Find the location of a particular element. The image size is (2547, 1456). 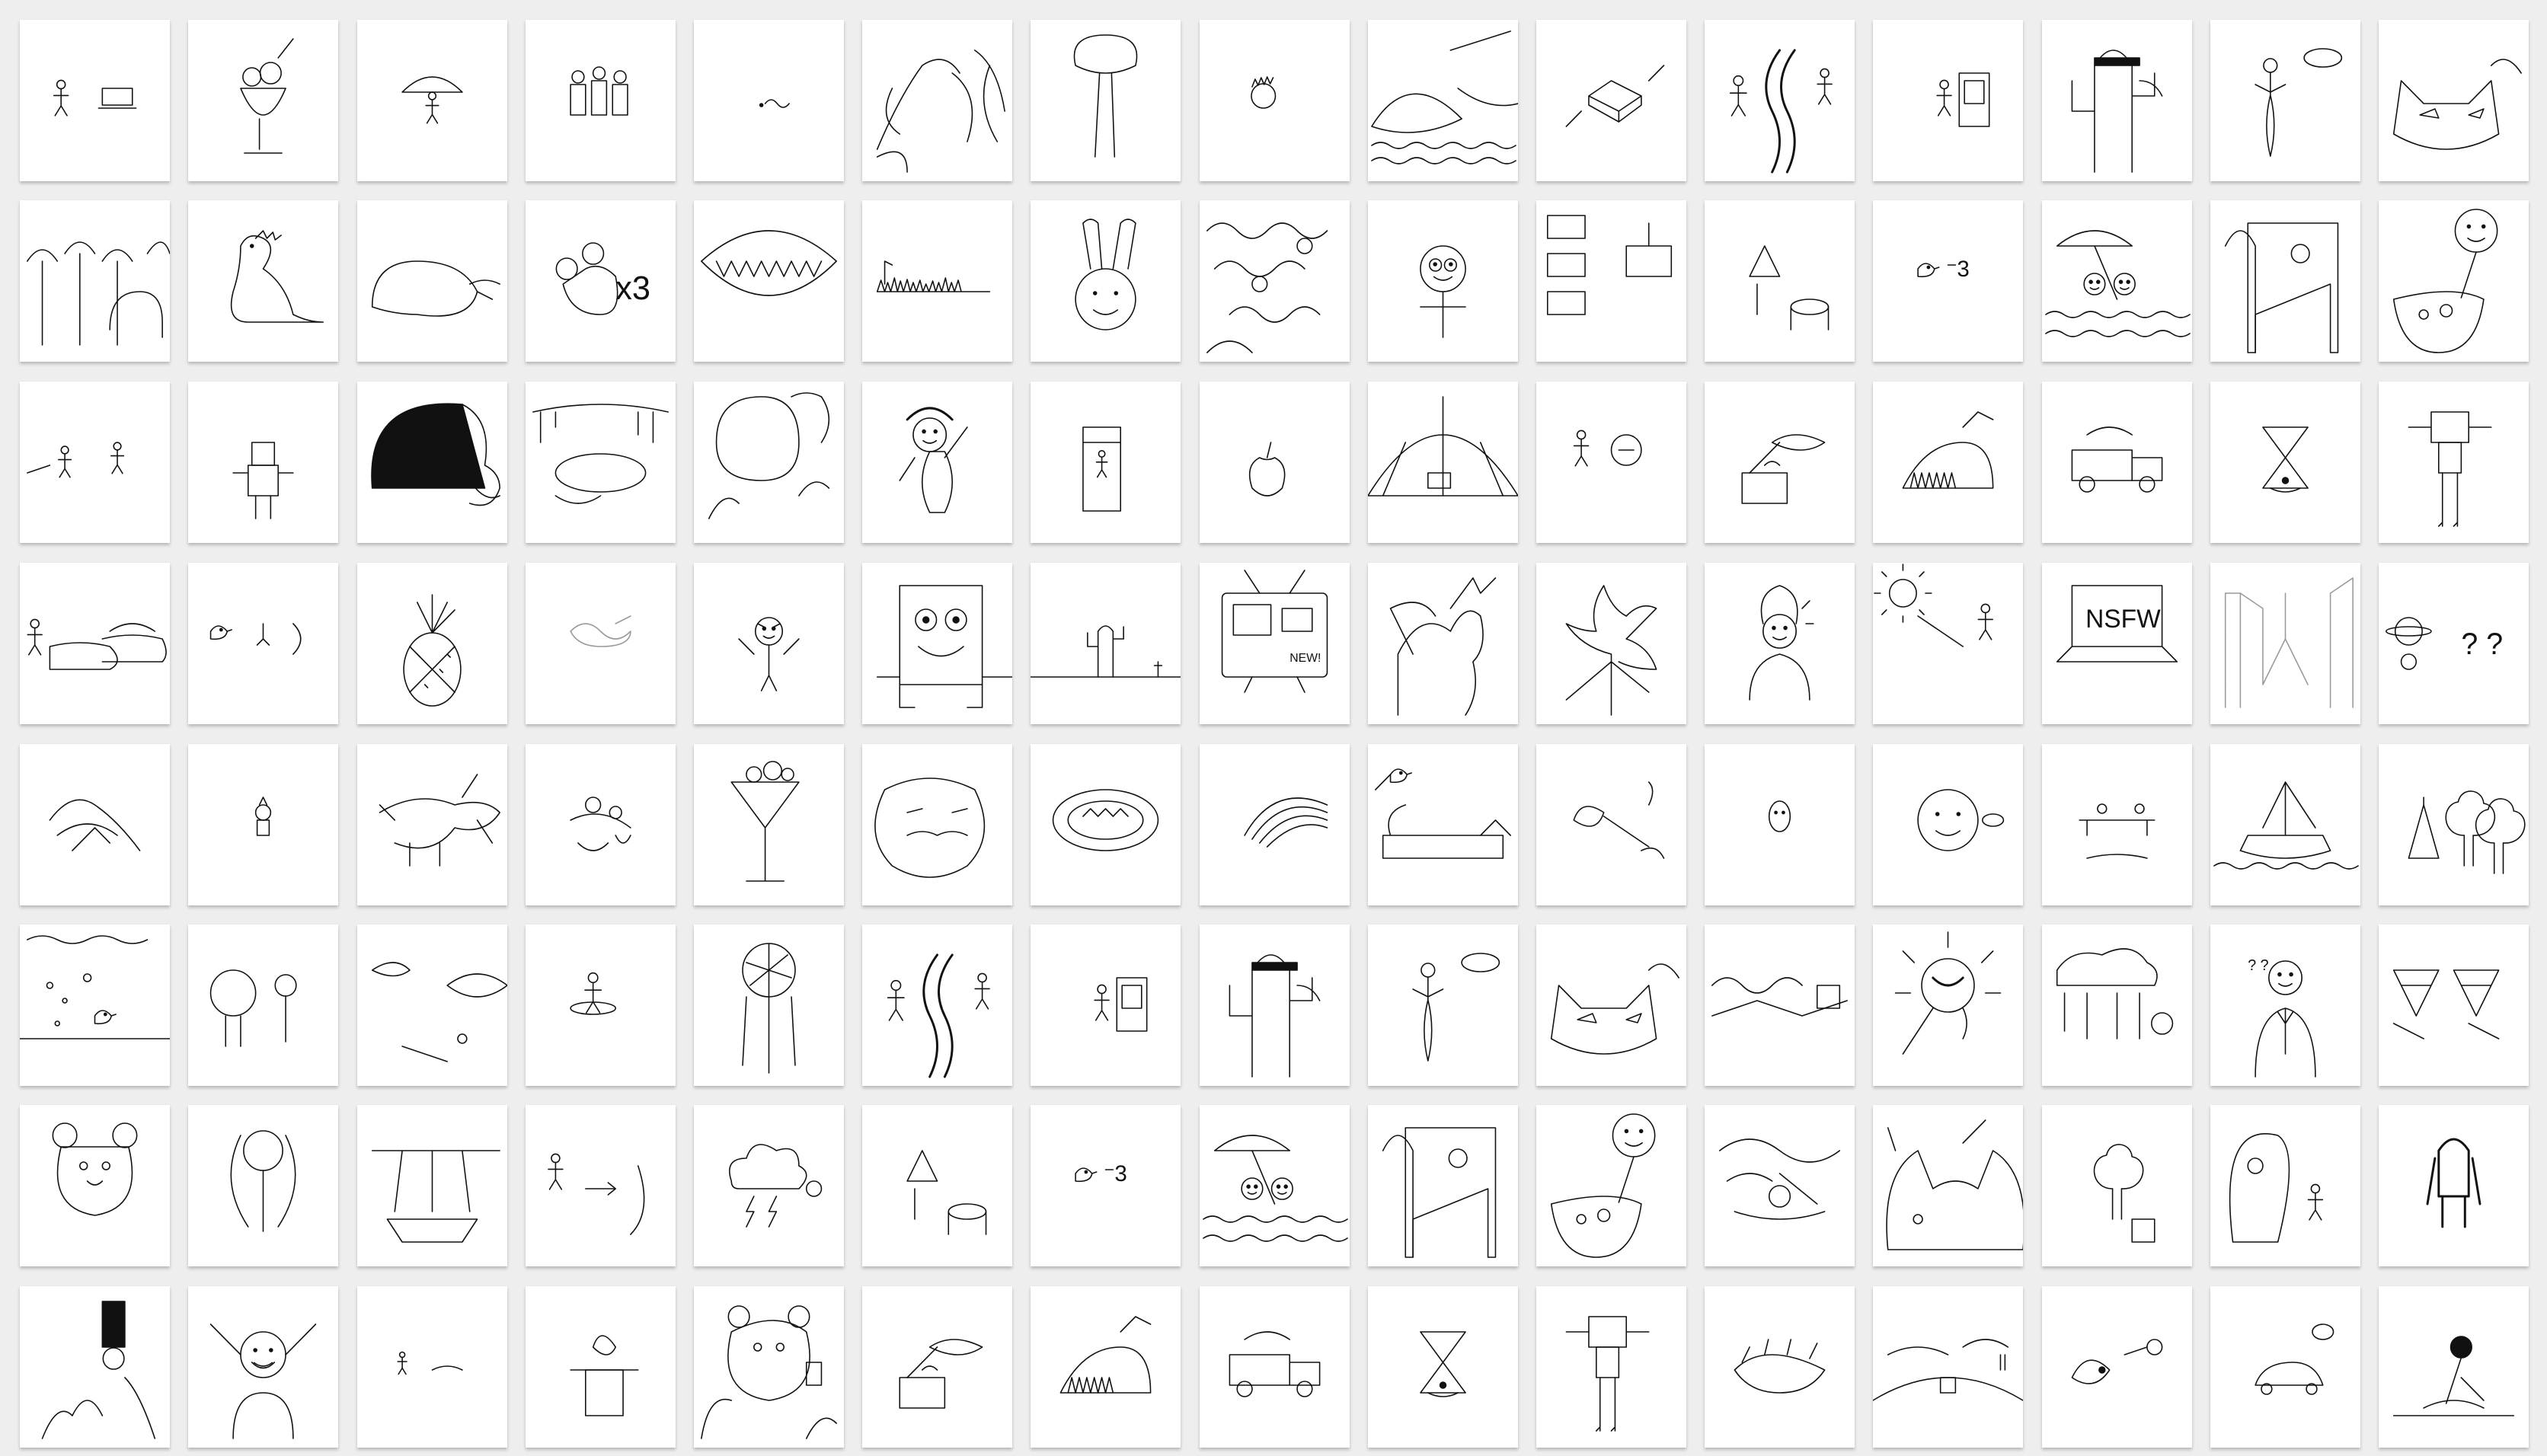

drawing-thumbnail: ? ? is located at coordinates (2454, 643).